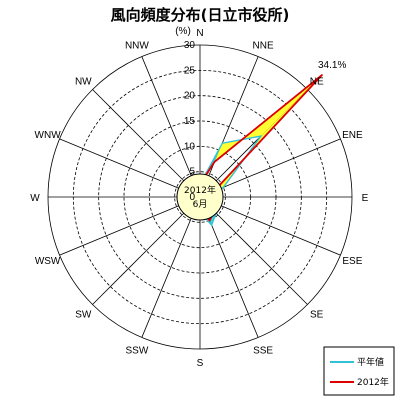 The width and height of the screenshot is (400, 400). Describe the element at coordinates (373, 382) in the screenshot. I see `legend-label-2012: 2012年` at that location.